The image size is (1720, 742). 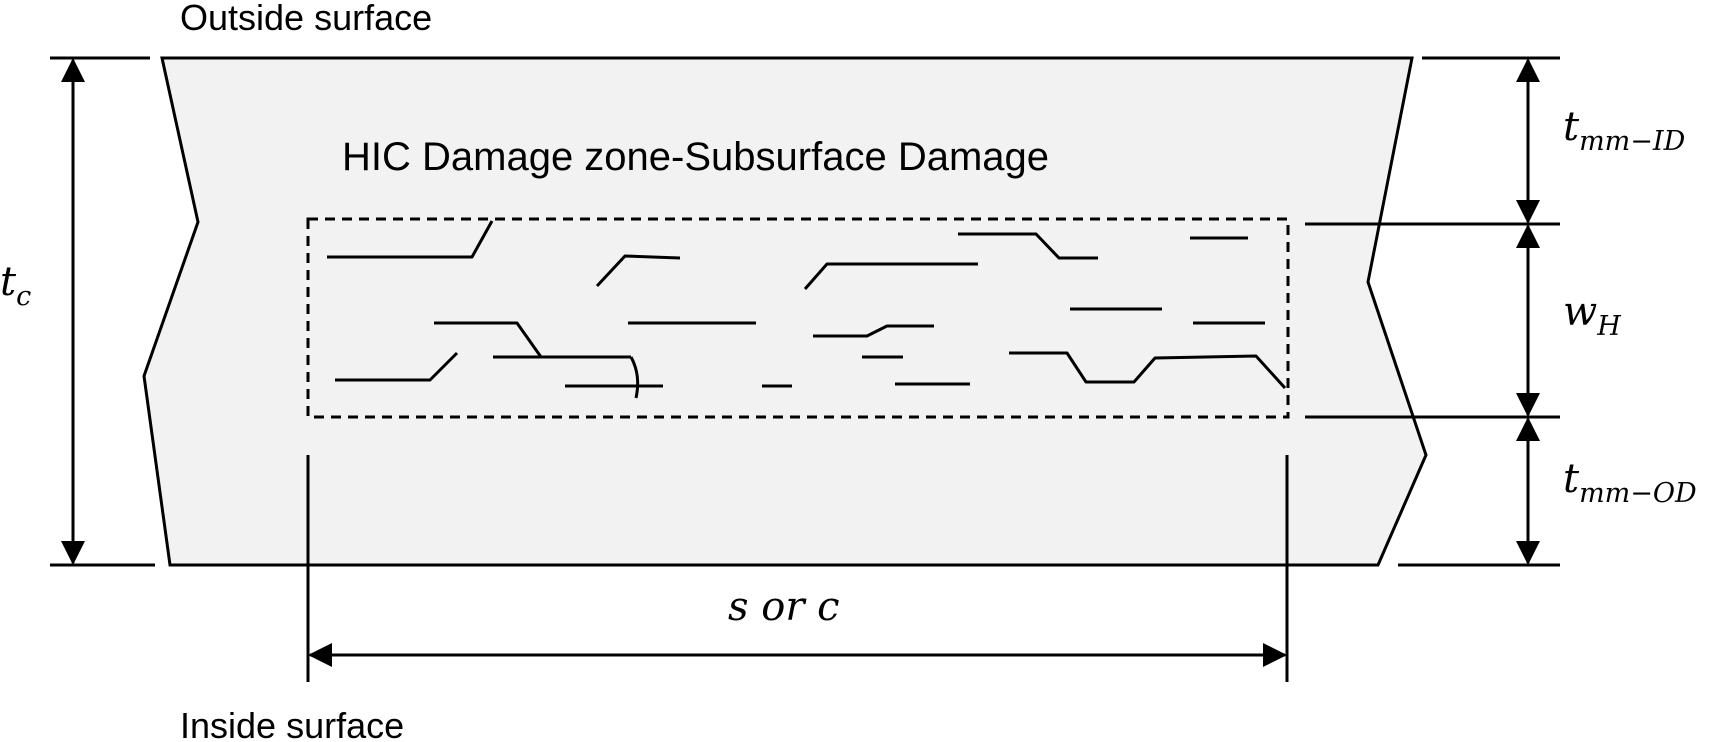 What do you see at coordinates (306, 19) in the screenshot?
I see `outside-surface-label: Outside surface` at bounding box center [306, 19].